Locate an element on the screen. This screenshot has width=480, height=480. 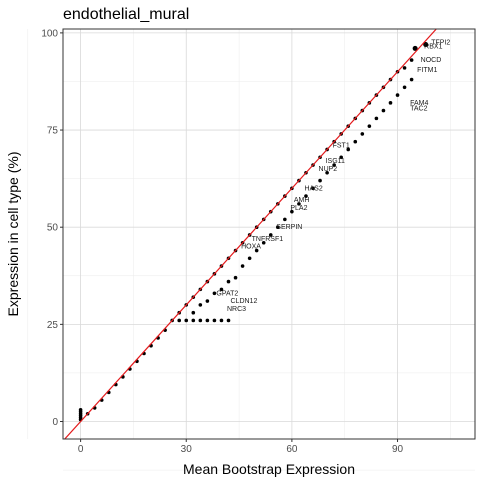
x-tick-label: 30 is located at coordinates (187, 449).